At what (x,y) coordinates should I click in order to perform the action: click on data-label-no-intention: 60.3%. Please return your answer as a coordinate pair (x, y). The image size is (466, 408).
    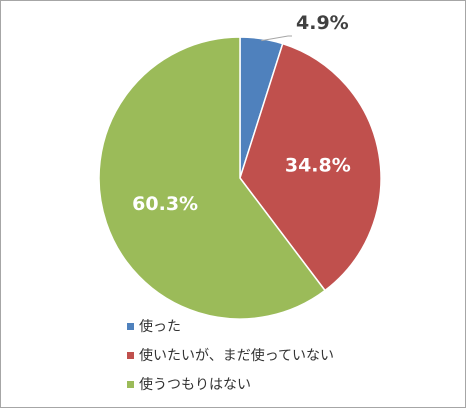
    Looking at the image, I should click on (165, 204).